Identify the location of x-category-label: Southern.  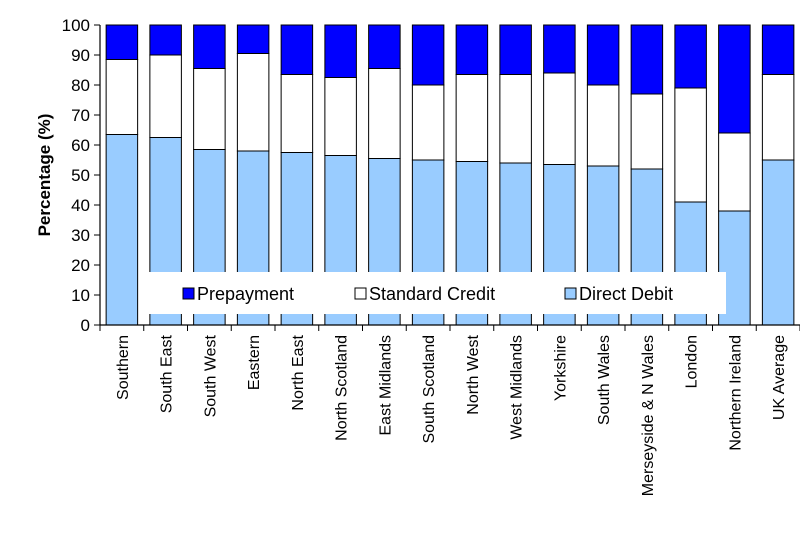
(123, 367).